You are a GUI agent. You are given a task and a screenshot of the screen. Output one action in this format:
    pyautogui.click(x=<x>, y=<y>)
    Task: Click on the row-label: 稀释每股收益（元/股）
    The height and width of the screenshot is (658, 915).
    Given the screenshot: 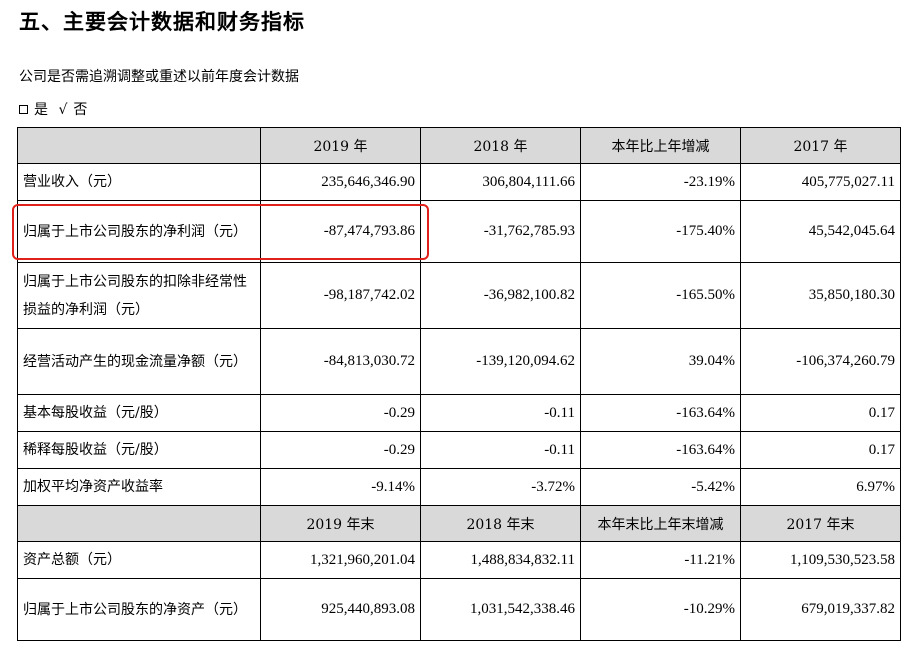 What is the action you would take?
    pyautogui.click(x=139, y=450)
    